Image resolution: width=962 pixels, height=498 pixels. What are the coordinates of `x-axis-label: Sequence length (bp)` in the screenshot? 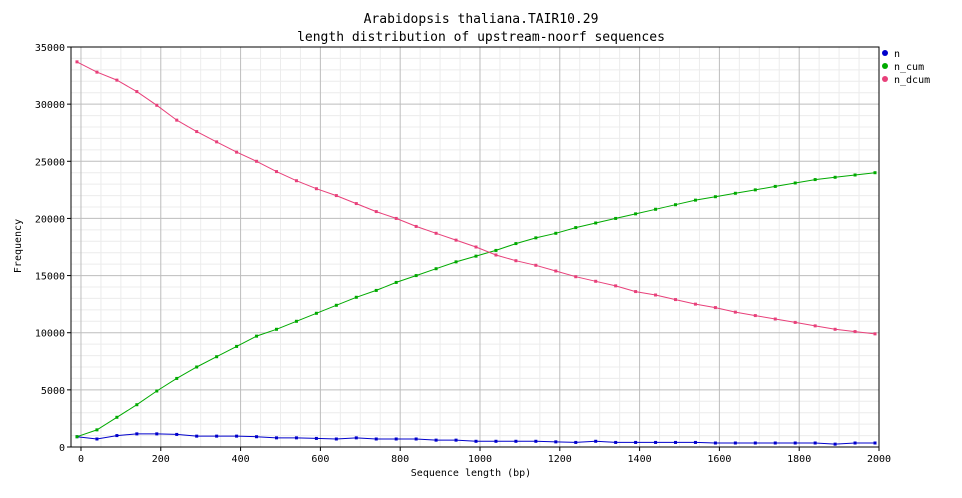 It's located at (471, 473).